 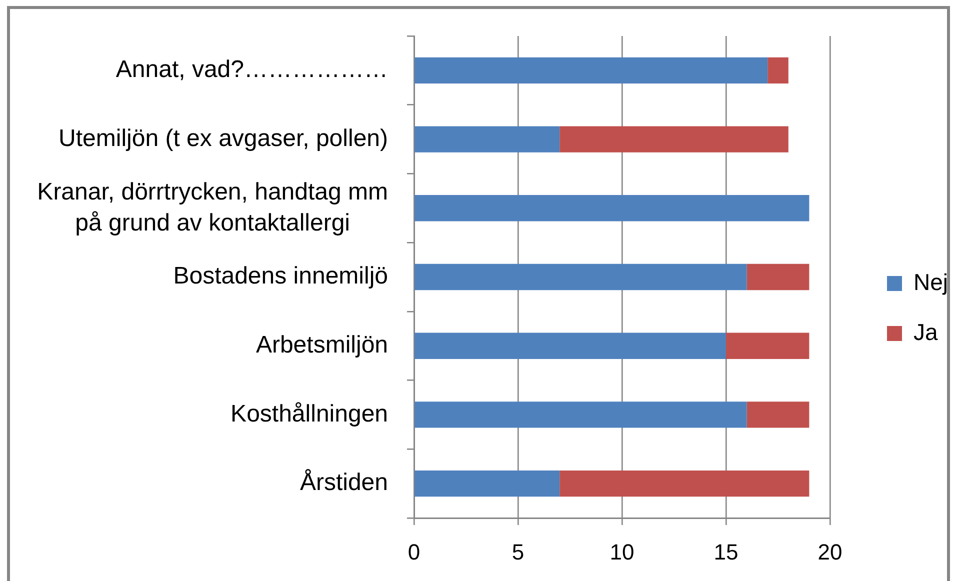 I want to click on y-tick-label: Bostadens innemiljö, so click(x=280, y=276).